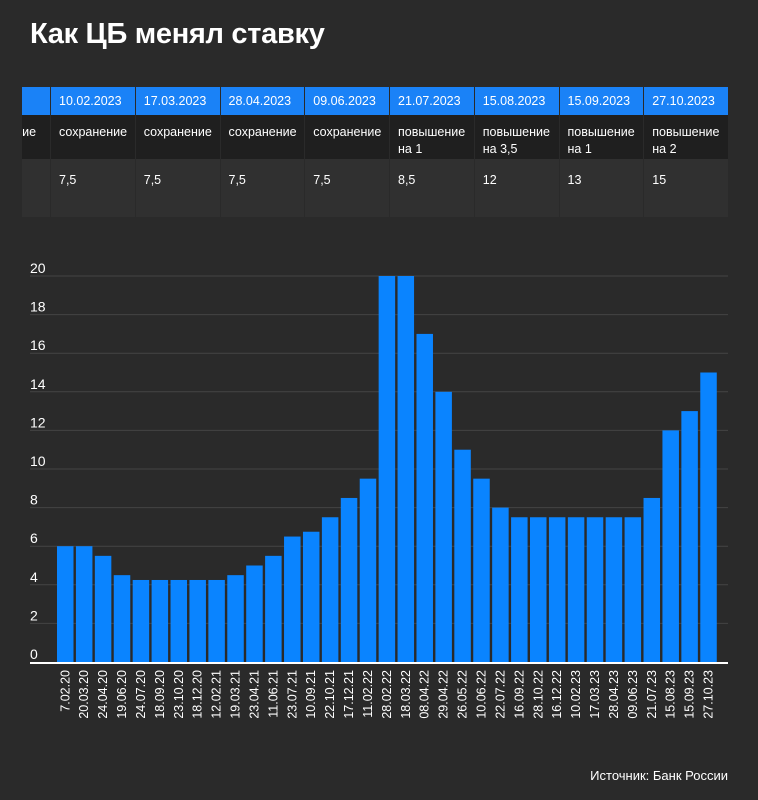 The height and width of the screenshot is (800, 758). What do you see at coordinates (38, 307) in the screenshot?
I see `y-tick-label: 18` at bounding box center [38, 307].